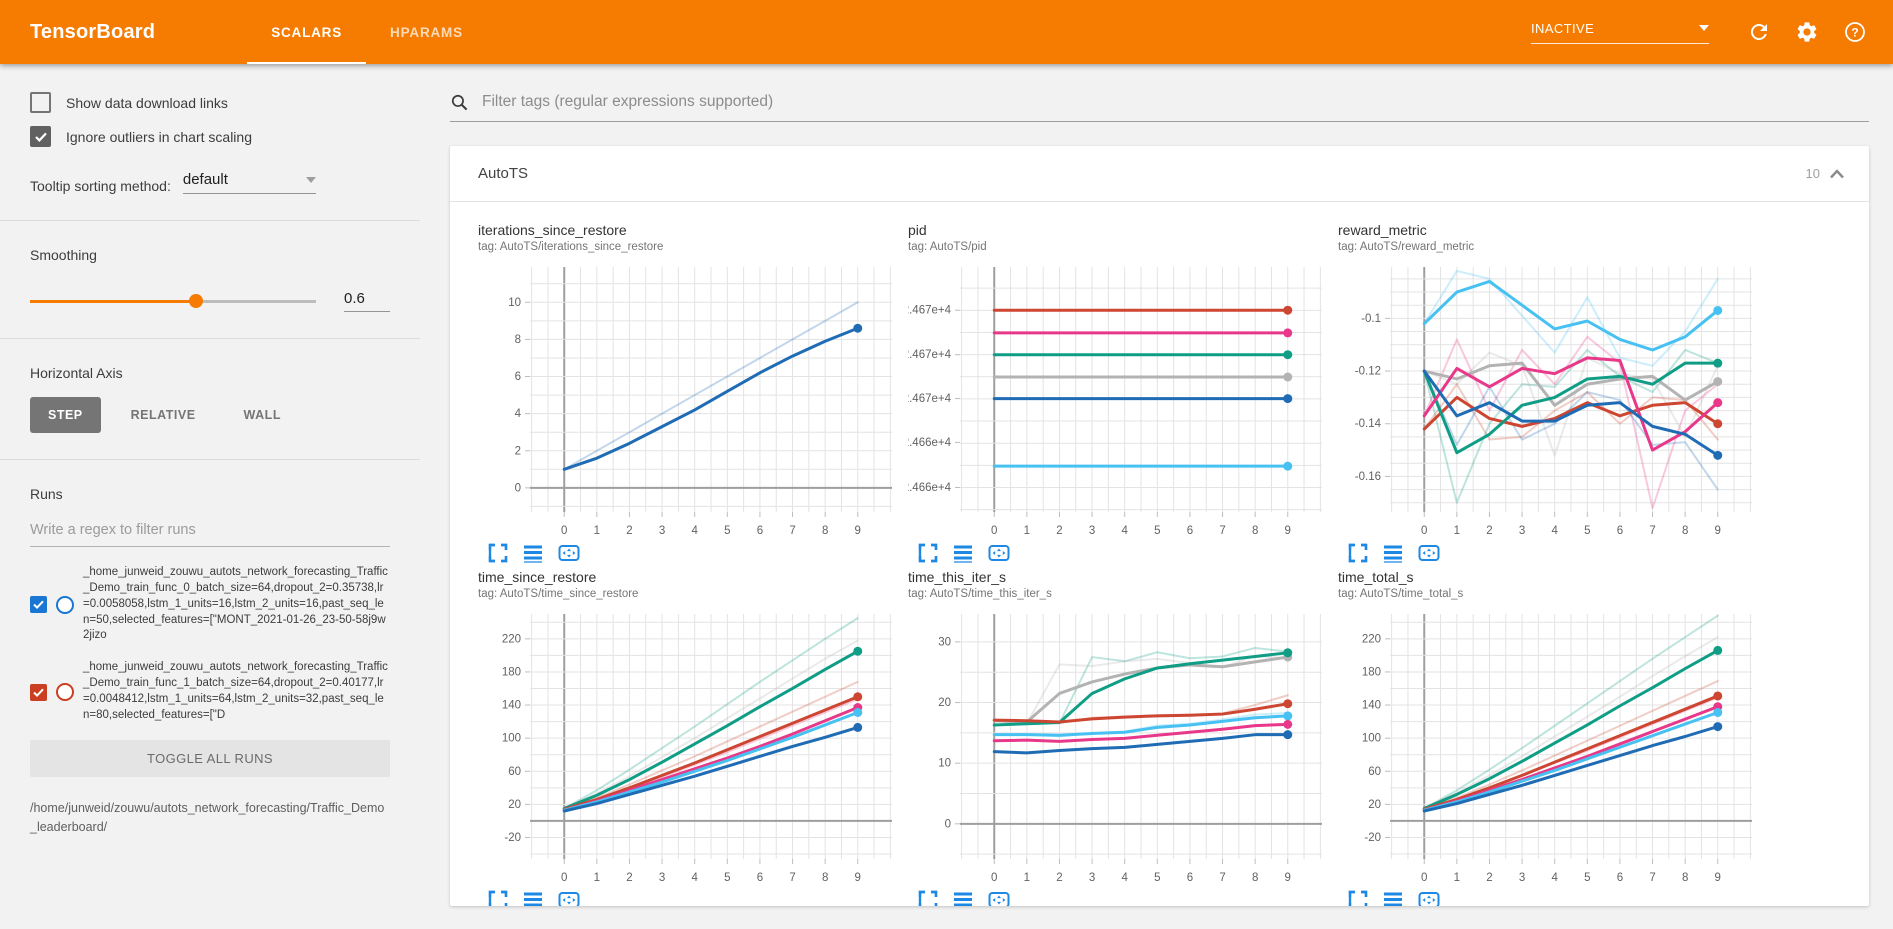  Describe the element at coordinates (100, 186) in the screenshot. I see `tooltip-sorting-label: Tooltip sorting method:` at that location.